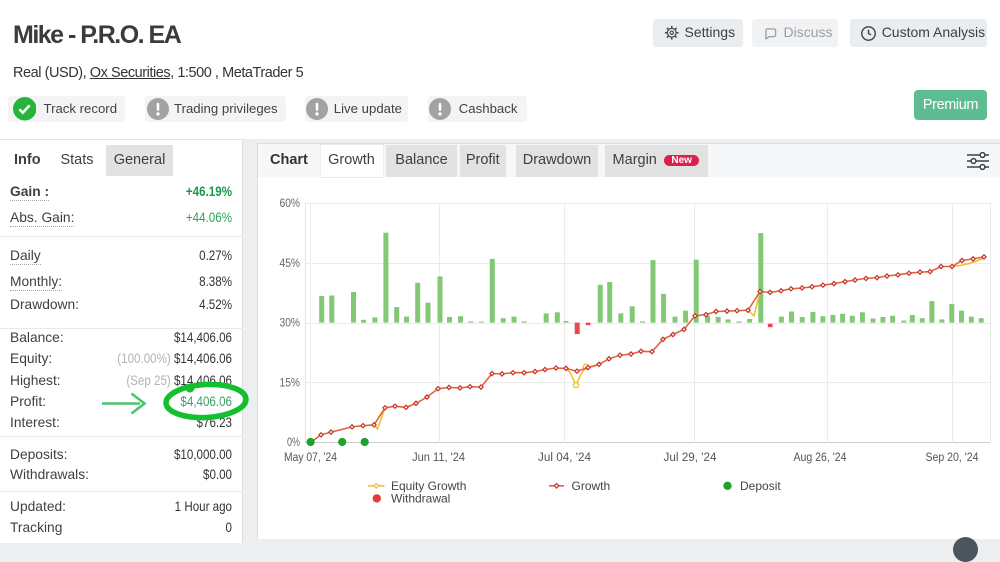 The image size is (1000, 562). I want to click on svg-text: 30%, so click(290, 324).